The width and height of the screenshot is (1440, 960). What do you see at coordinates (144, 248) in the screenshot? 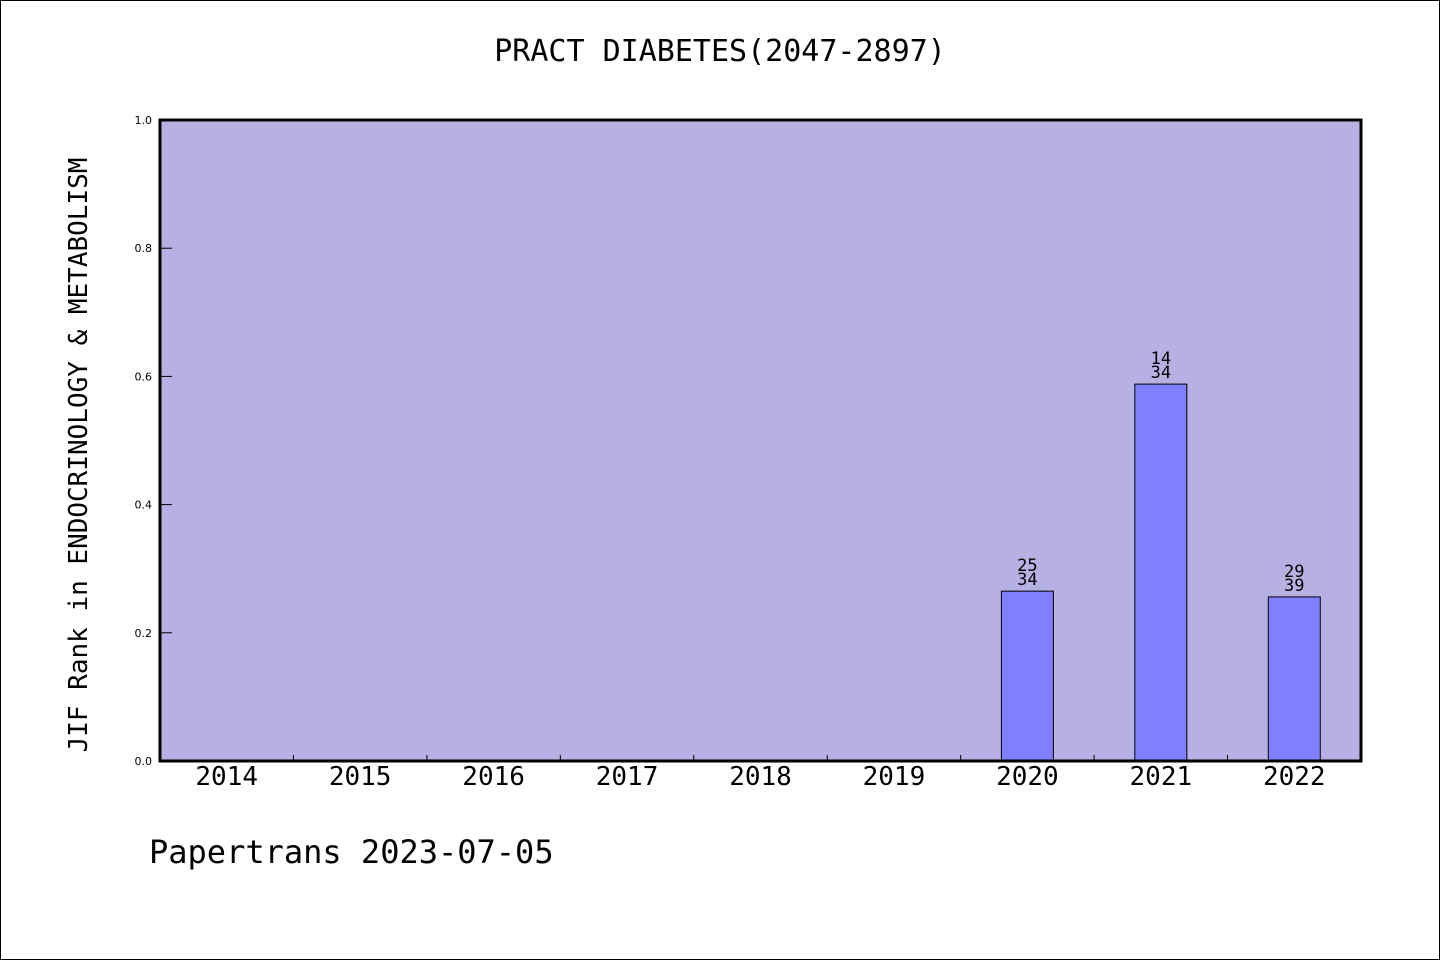
I see `y-tick-label: 0.8` at bounding box center [144, 248].